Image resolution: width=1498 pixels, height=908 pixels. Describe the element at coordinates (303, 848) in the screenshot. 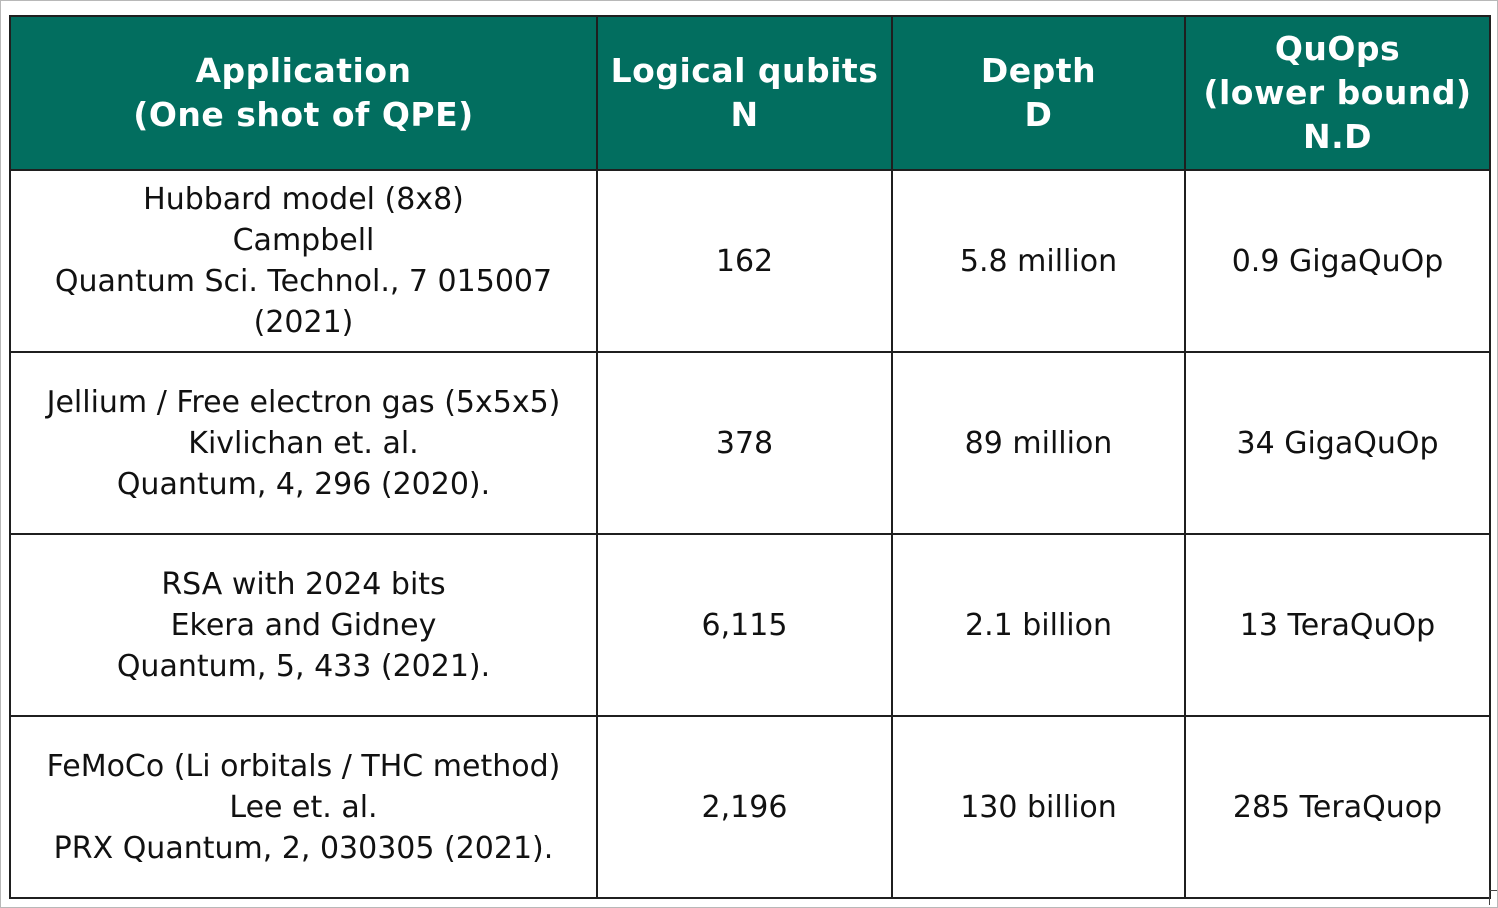

I see `application-line: PRX Quantum, 2, 030305 (2021).` at that location.